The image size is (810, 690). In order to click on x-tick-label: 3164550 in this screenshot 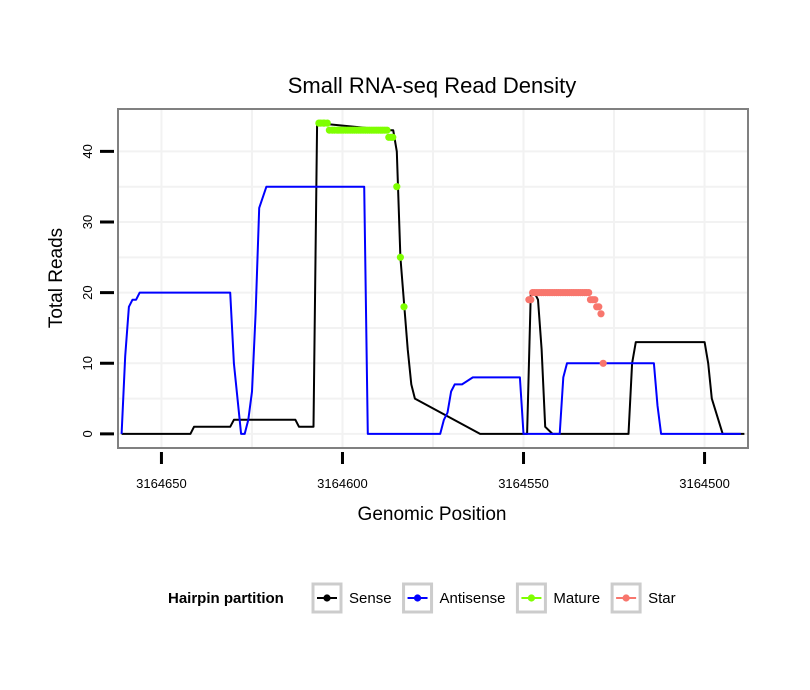, I will do `click(523, 483)`.